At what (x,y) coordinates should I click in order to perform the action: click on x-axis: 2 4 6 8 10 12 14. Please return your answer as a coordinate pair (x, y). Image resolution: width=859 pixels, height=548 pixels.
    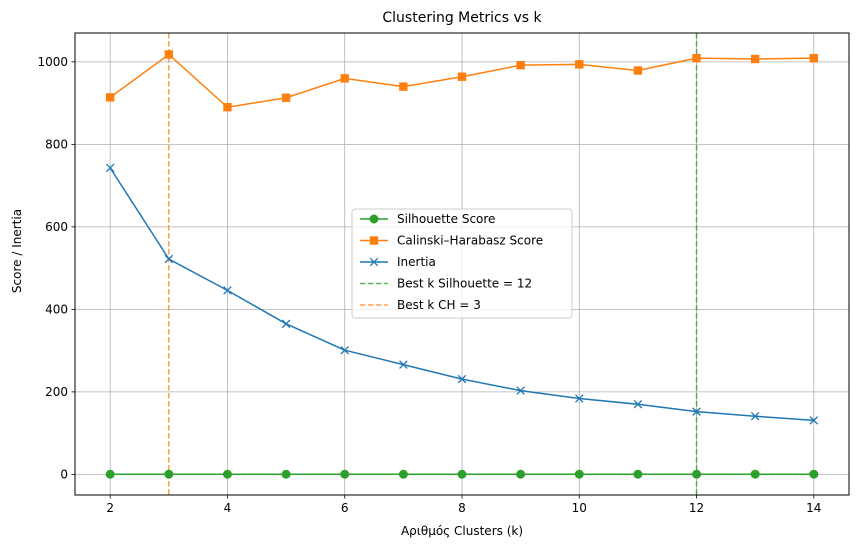
    Looking at the image, I should click on (463, 505).